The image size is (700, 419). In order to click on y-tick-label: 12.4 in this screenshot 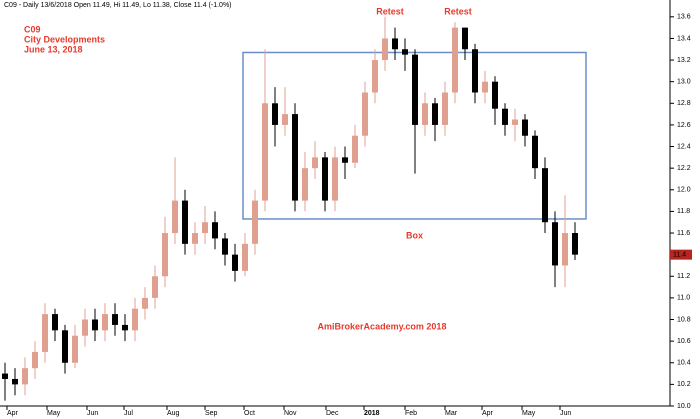, I will do `click(684, 146)`.